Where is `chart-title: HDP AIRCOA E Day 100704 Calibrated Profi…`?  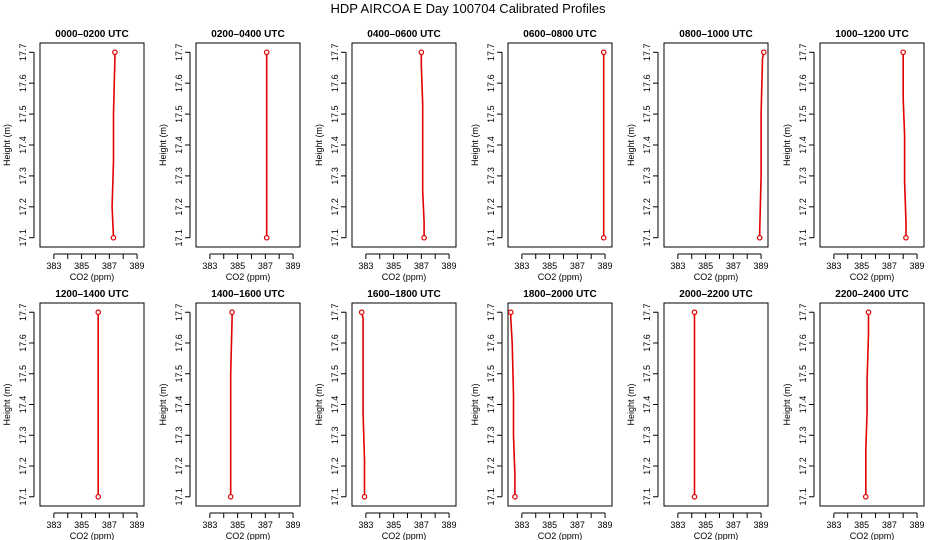
chart-title: HDP AIRCOA E Day 100704 Calibrated Profi… is located at coordinates (468, 8).